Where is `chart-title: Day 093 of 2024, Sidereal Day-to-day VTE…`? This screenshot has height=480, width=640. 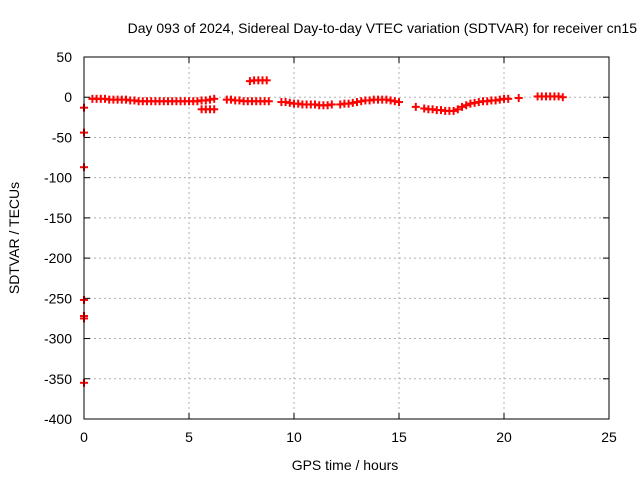
chart-title: Day 093 of 2024, Sidereal Day-to-day VTE… is located at coordinates (383, 28).